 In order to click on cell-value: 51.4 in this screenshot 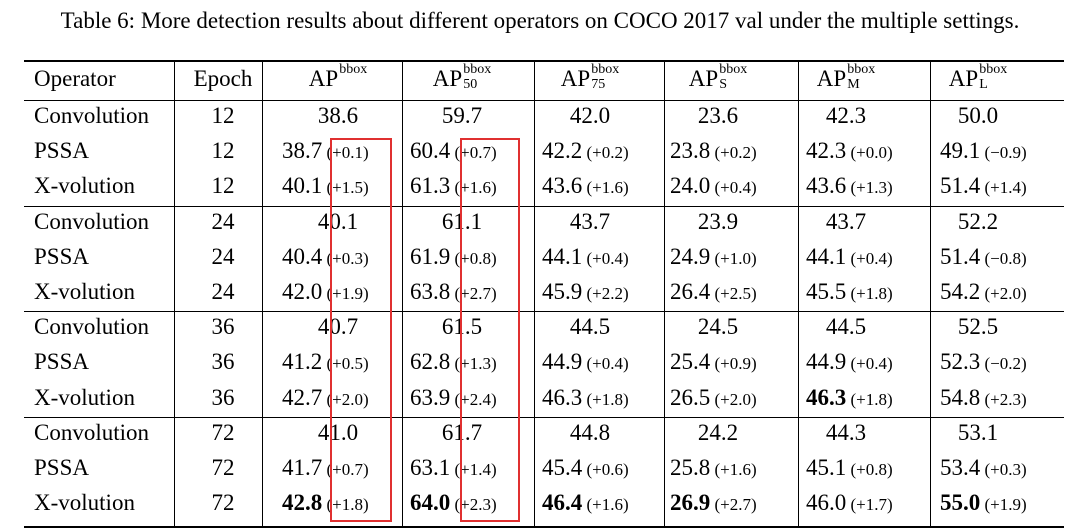, I will do `click(960, 186)`.